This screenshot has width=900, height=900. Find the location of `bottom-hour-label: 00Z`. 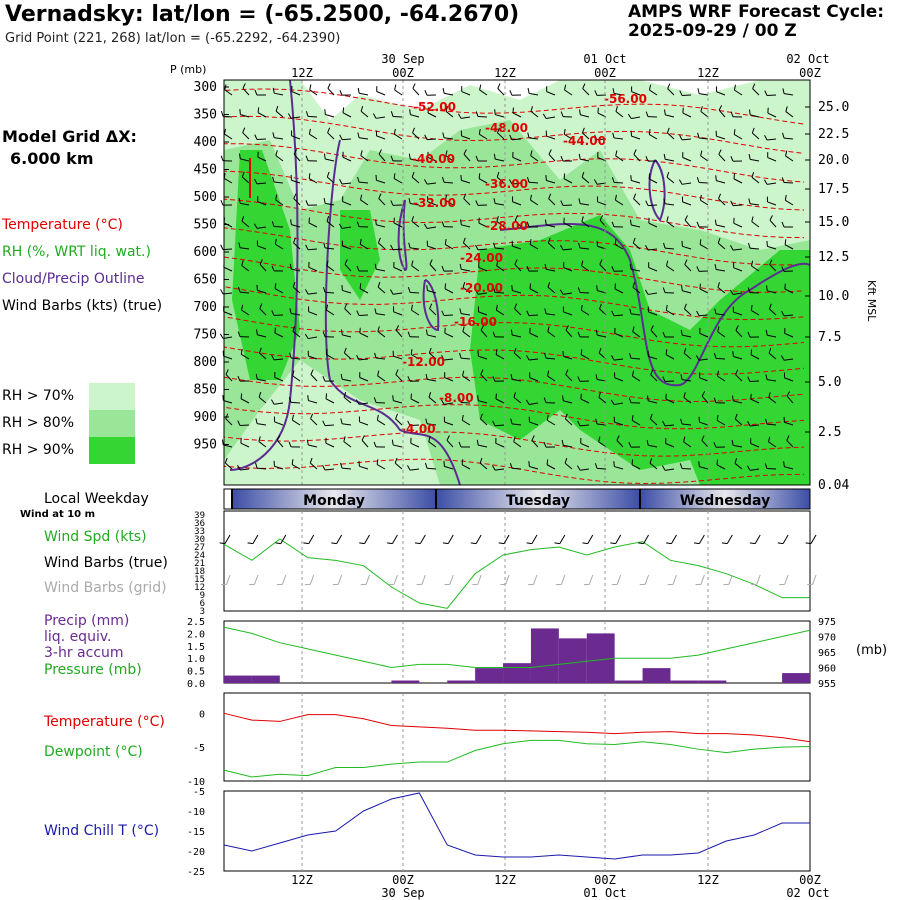

bottom-hour-label: 00Z is located at coordinates (605, 880).